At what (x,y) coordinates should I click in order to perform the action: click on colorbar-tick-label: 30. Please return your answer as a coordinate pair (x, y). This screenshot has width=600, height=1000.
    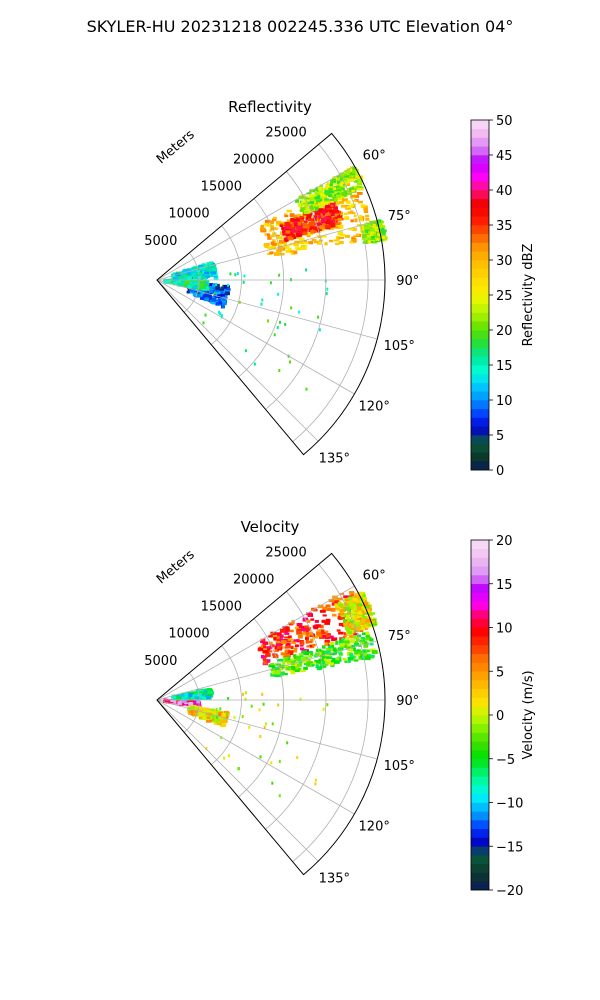
    Looking at the image, I should click on (504, 261).